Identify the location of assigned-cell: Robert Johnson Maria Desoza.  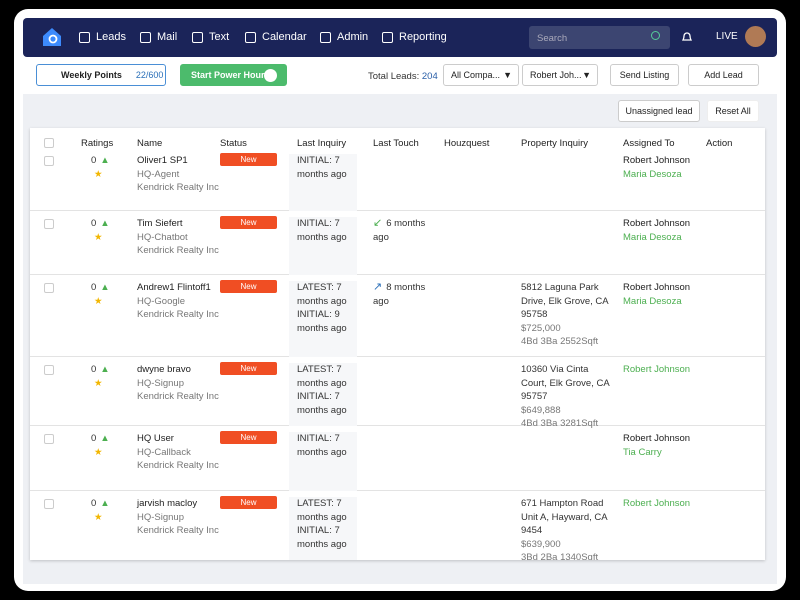
(656, 294).